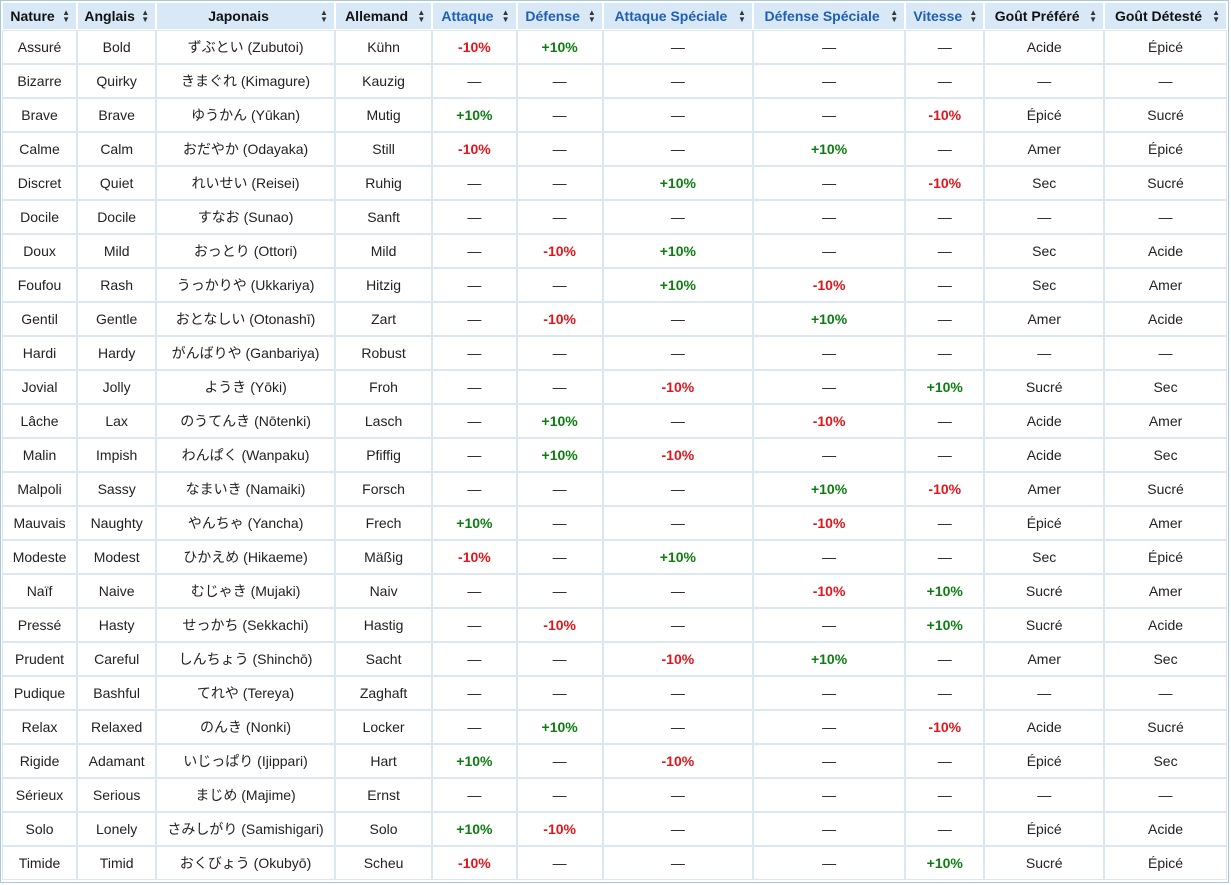 The width and height of the screenshot is (1231, 885). What do you see at coordinates (117, 319) in the screenshot?
I see `cell-anglais: Gentle` at bounding box center [117, 319].